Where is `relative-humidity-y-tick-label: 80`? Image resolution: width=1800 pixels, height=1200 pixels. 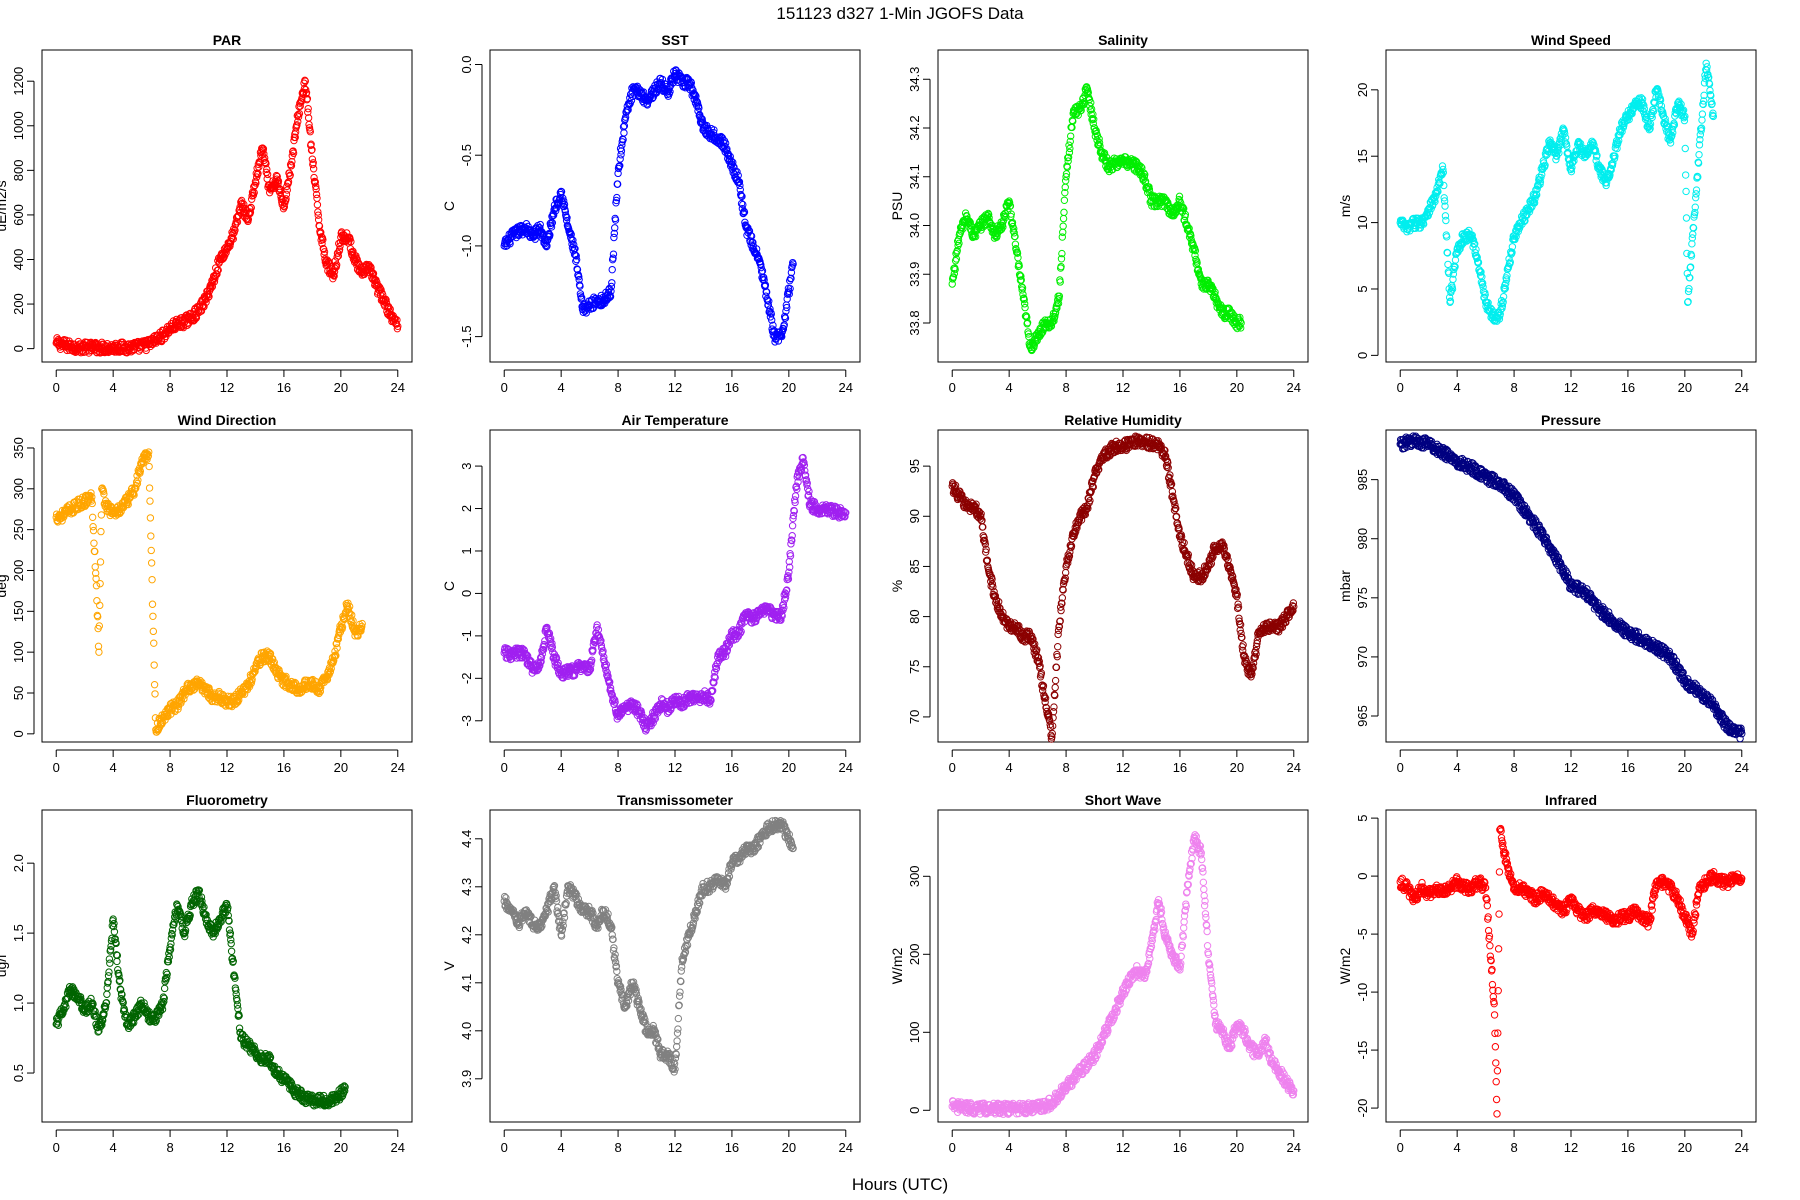
relative-humidity-y-tick-label: 80 is located at coordinates (914, 616).